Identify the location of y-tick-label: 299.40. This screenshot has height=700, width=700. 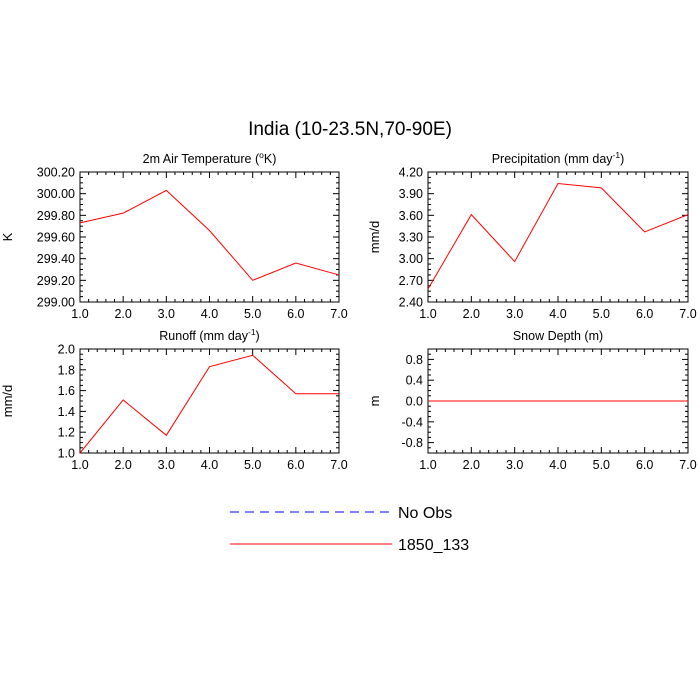
(56, 259).